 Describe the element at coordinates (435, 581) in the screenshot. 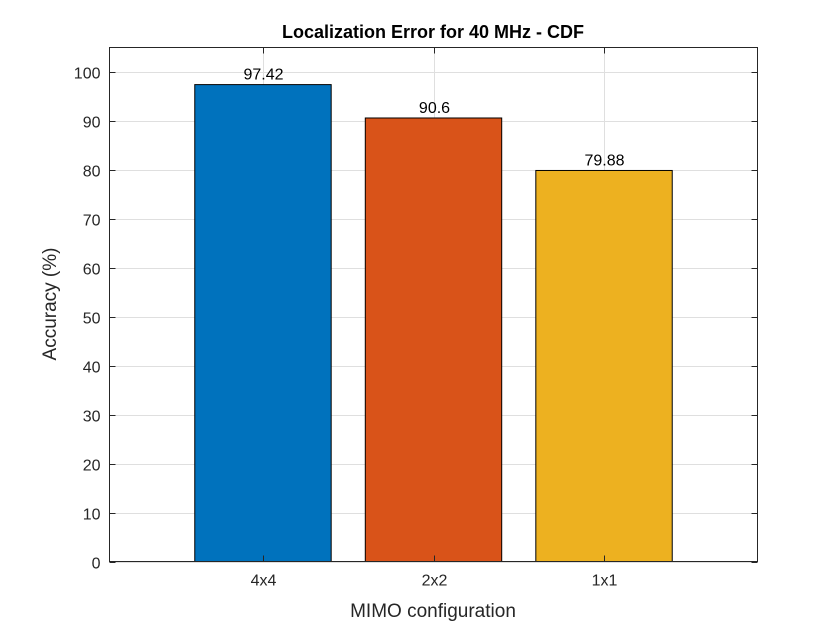

I see `x-tick-label: 2x2` at that location.